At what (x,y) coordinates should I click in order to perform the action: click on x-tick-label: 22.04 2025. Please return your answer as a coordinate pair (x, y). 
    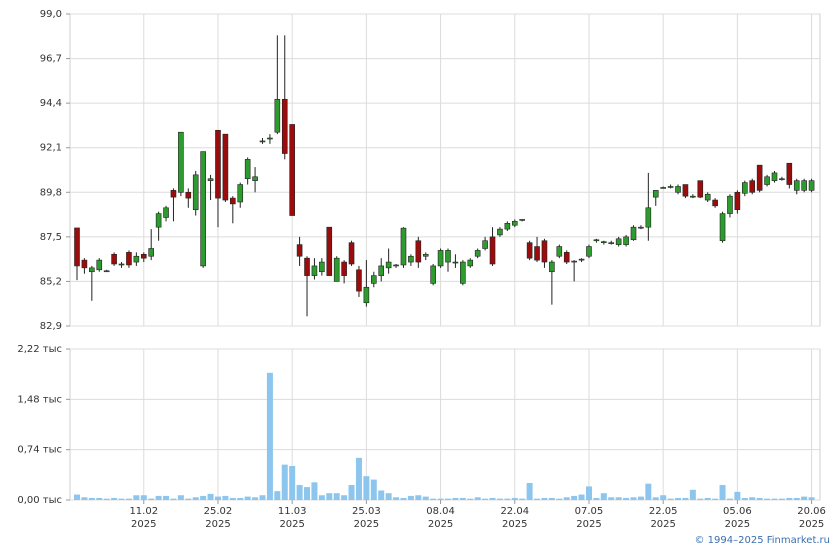
    Looking at the image, I should click on (515, 518).